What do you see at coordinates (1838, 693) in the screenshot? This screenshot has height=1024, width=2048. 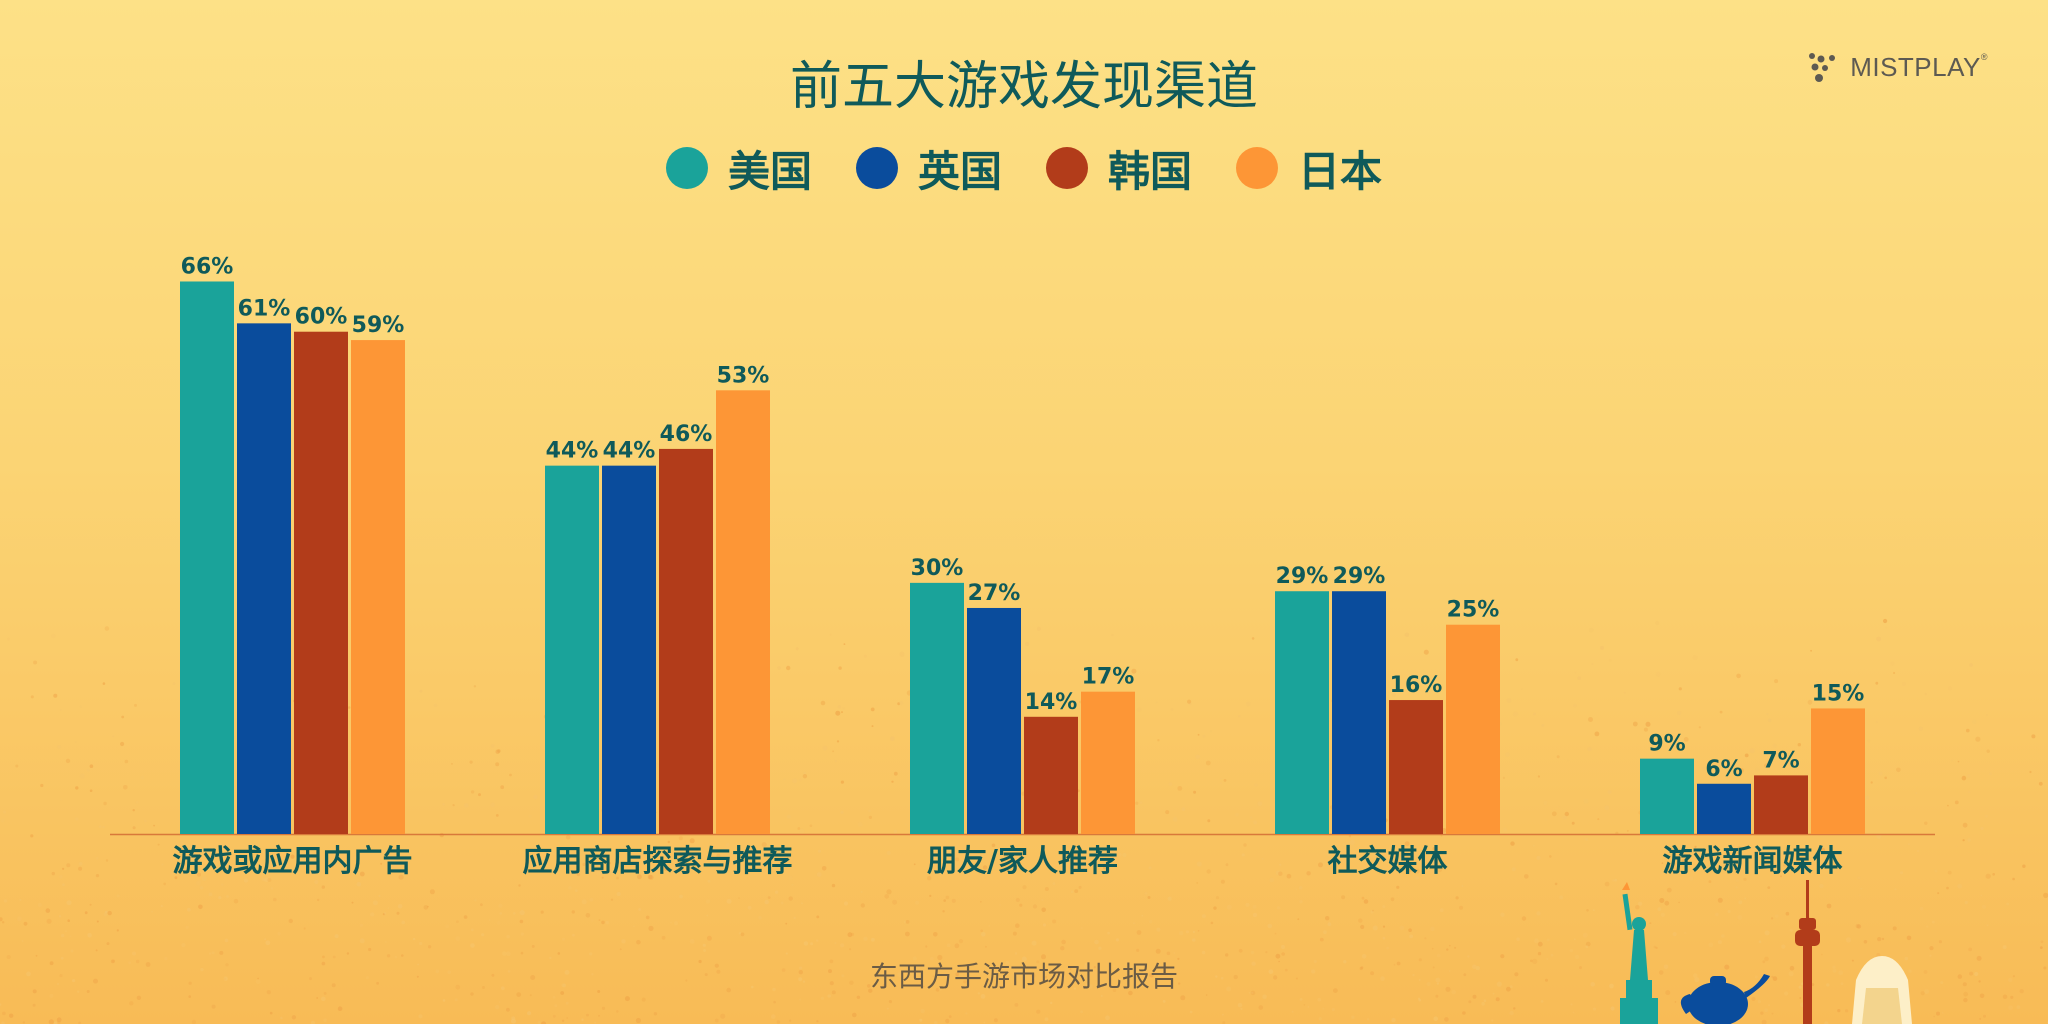 I see `data-label: 15%` at bounding box center [1838, 693].